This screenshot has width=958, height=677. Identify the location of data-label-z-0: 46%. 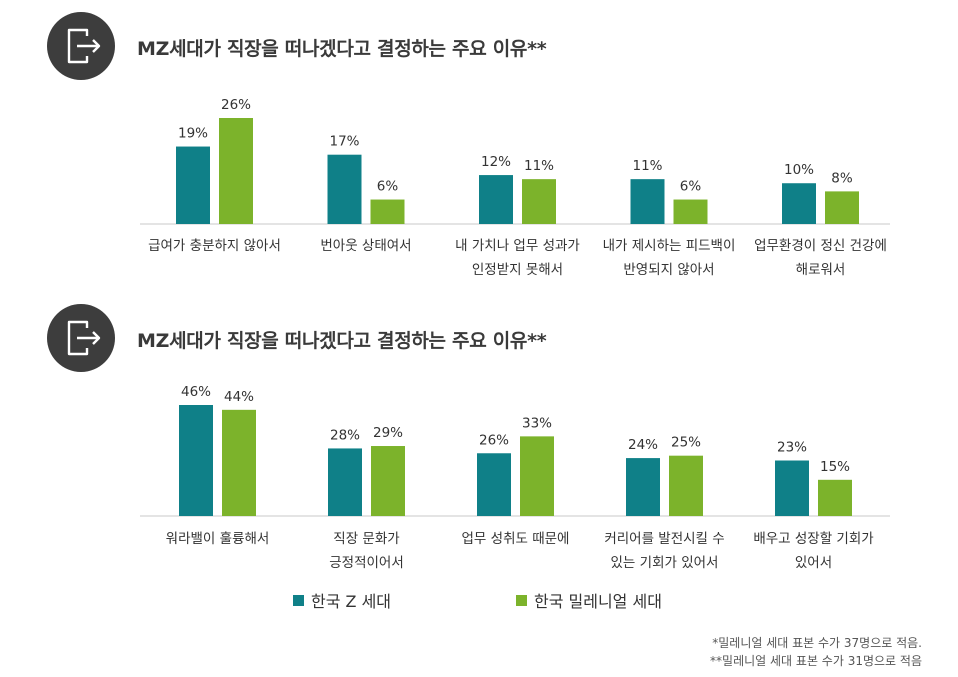
(196, 392).